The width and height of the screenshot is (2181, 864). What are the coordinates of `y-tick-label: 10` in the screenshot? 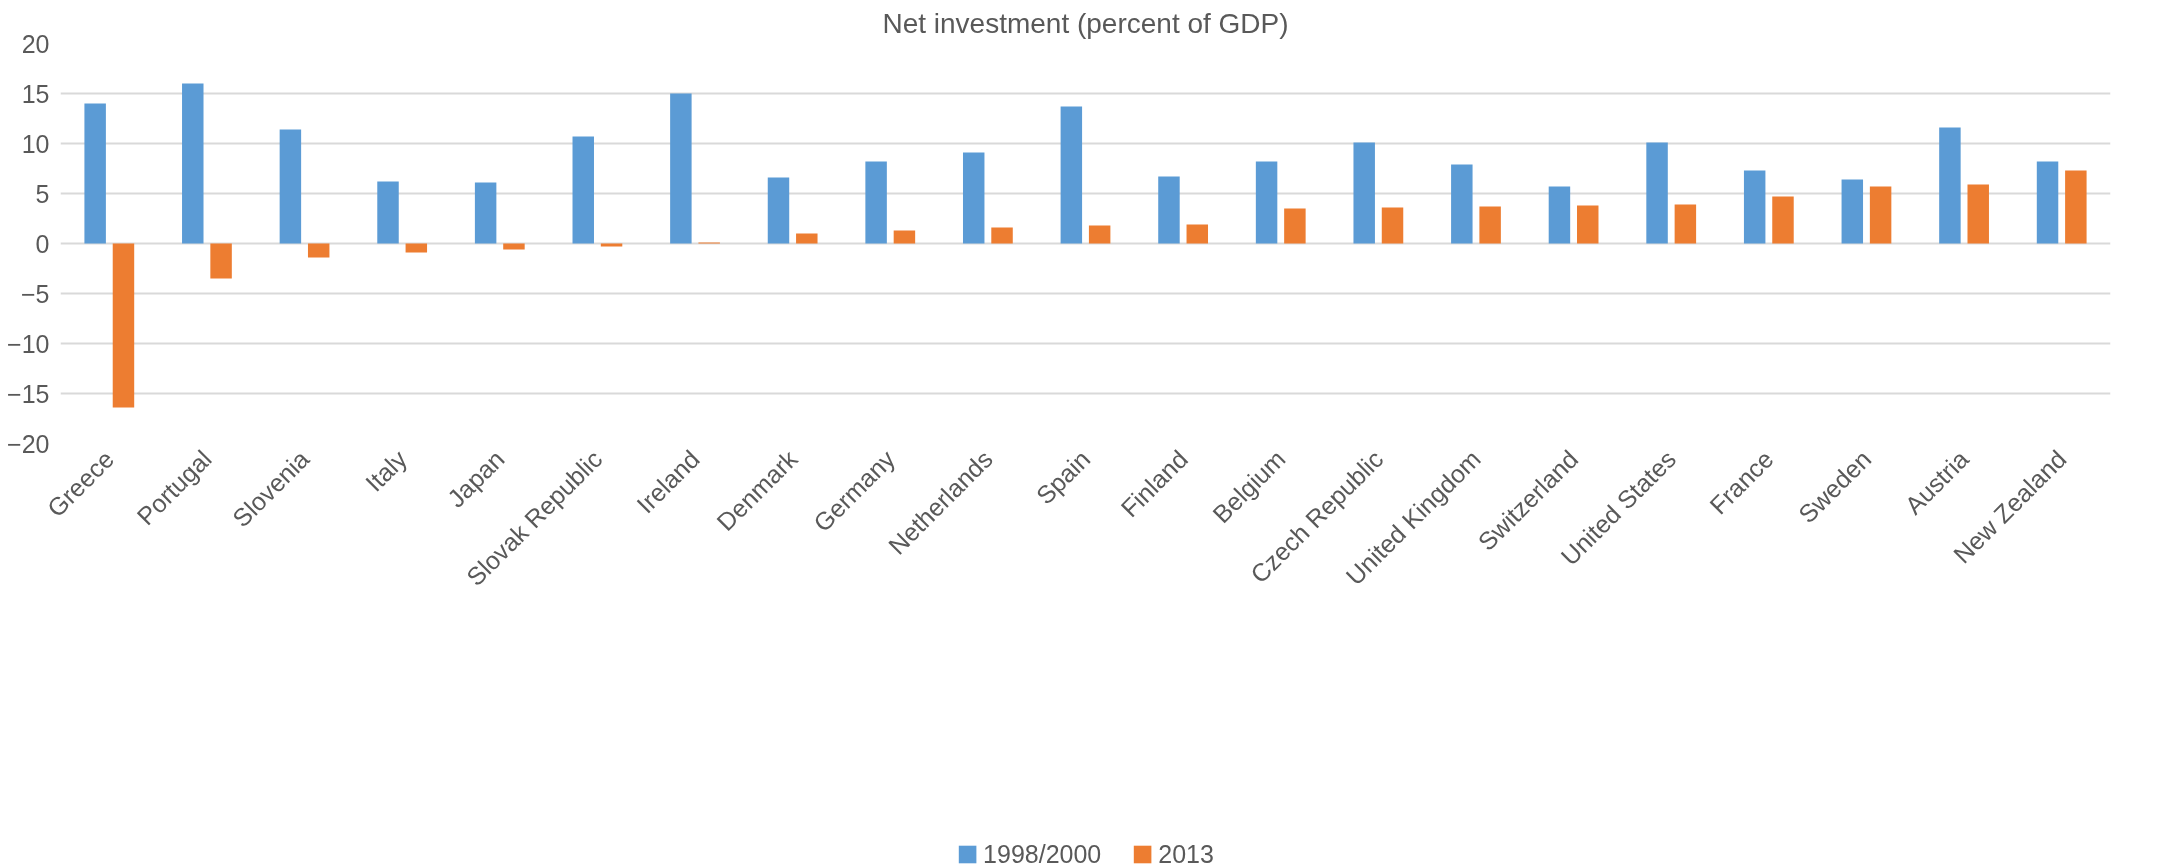 It's located at (35, 143).